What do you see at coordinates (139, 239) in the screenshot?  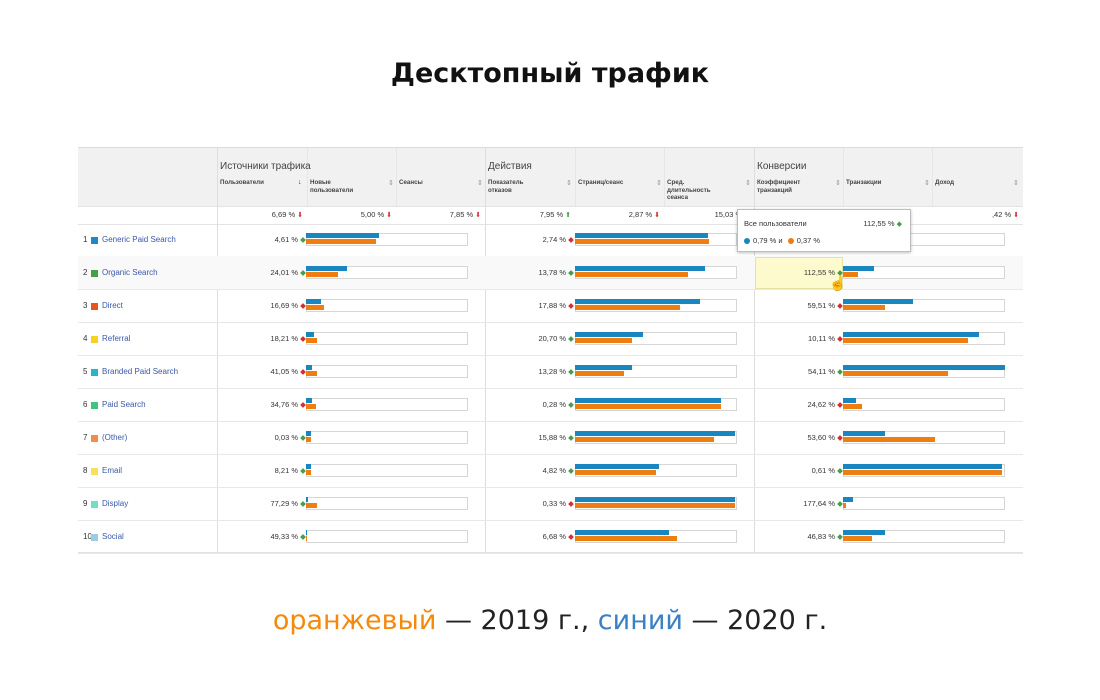 I see `source-link: Generic Paid Search` at bounding box center [139, 239].